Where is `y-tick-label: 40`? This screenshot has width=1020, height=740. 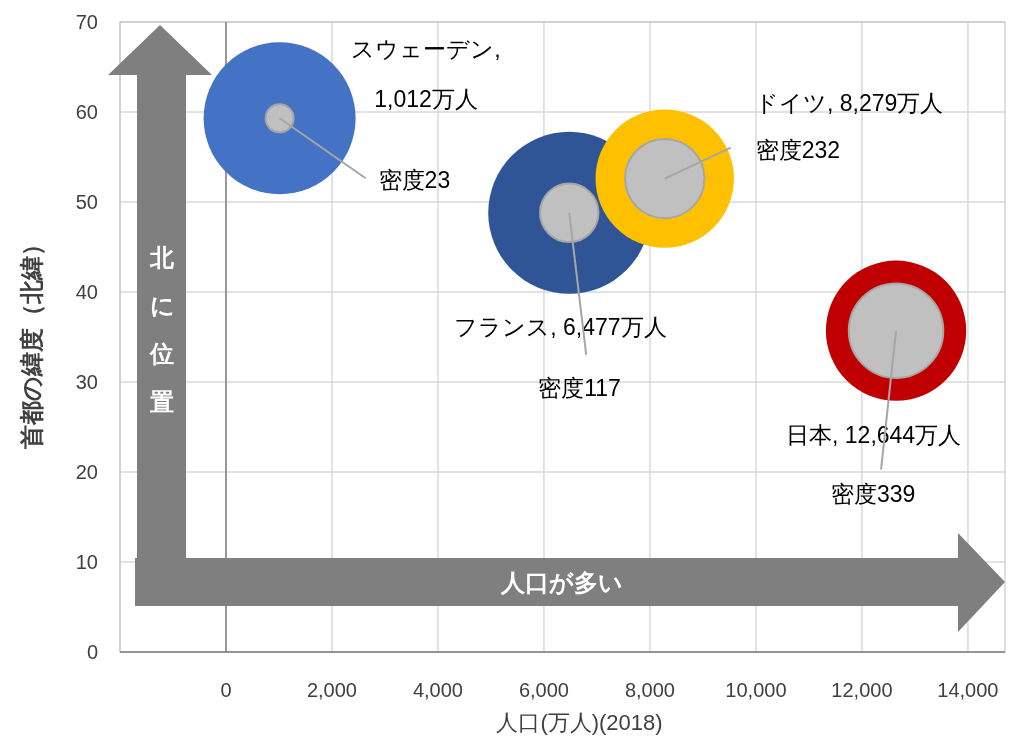 y-tick-label: 40 is located at coordinates (86, 292).